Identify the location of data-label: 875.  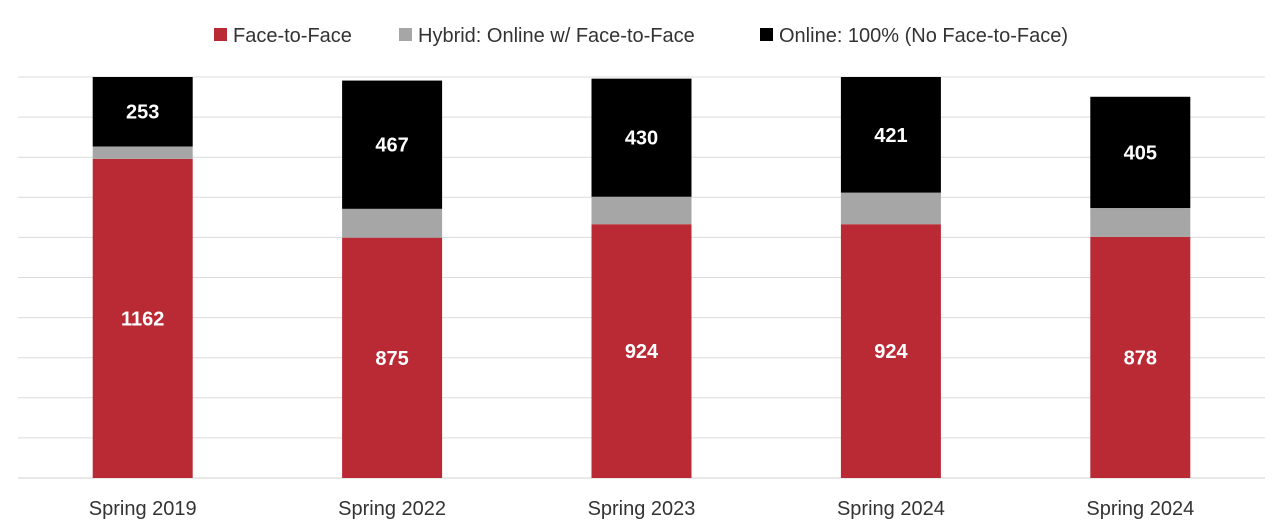
(391, 359).